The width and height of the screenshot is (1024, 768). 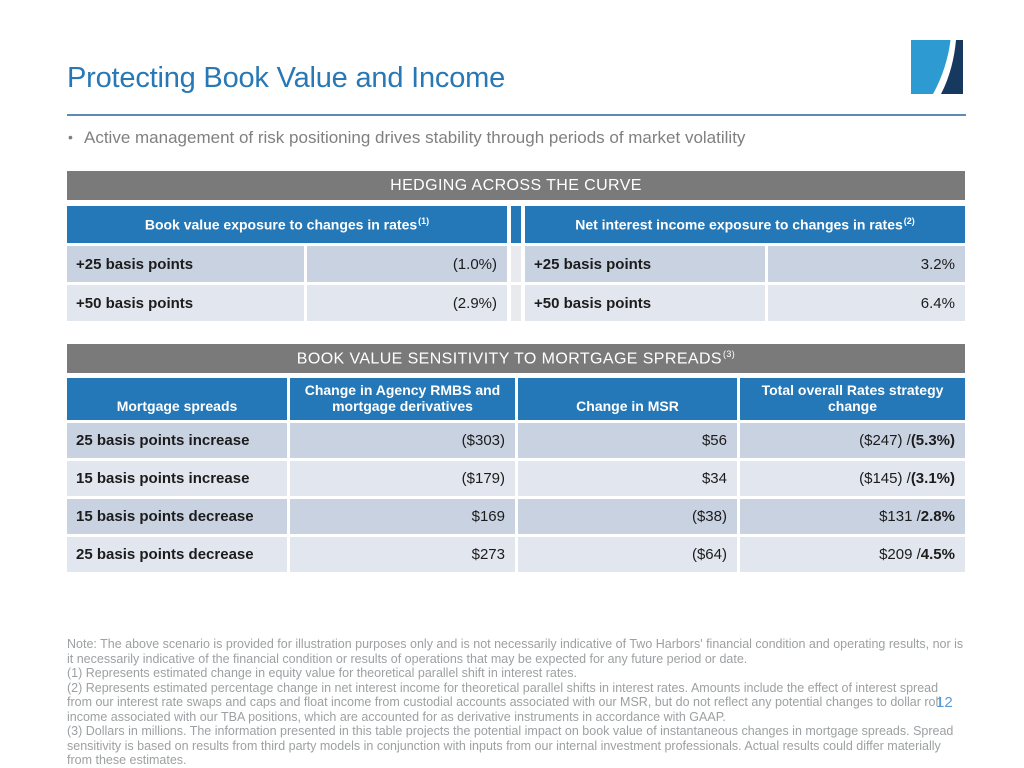 I want to click on total-value: $209 / 4.5%, so click(x=852, y=554).